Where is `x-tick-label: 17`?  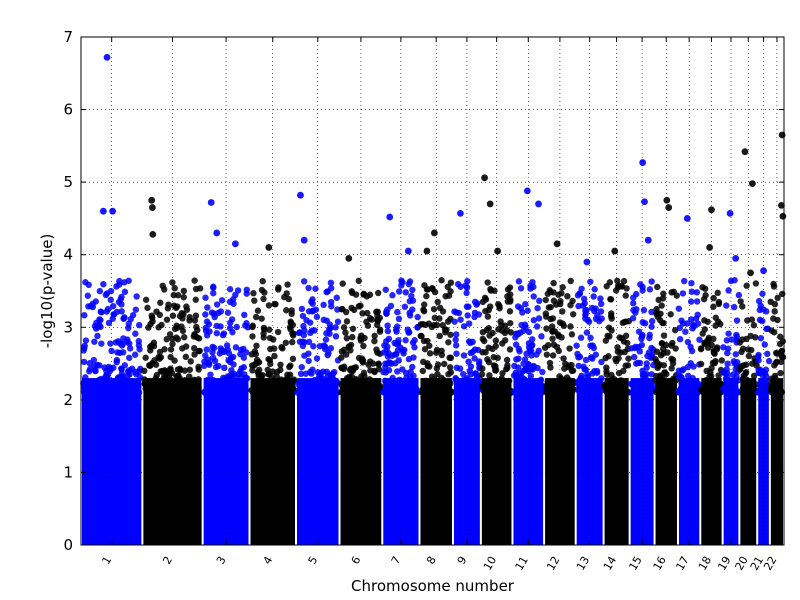 x-tick-label: 17 is located at coordinates (682, 563).